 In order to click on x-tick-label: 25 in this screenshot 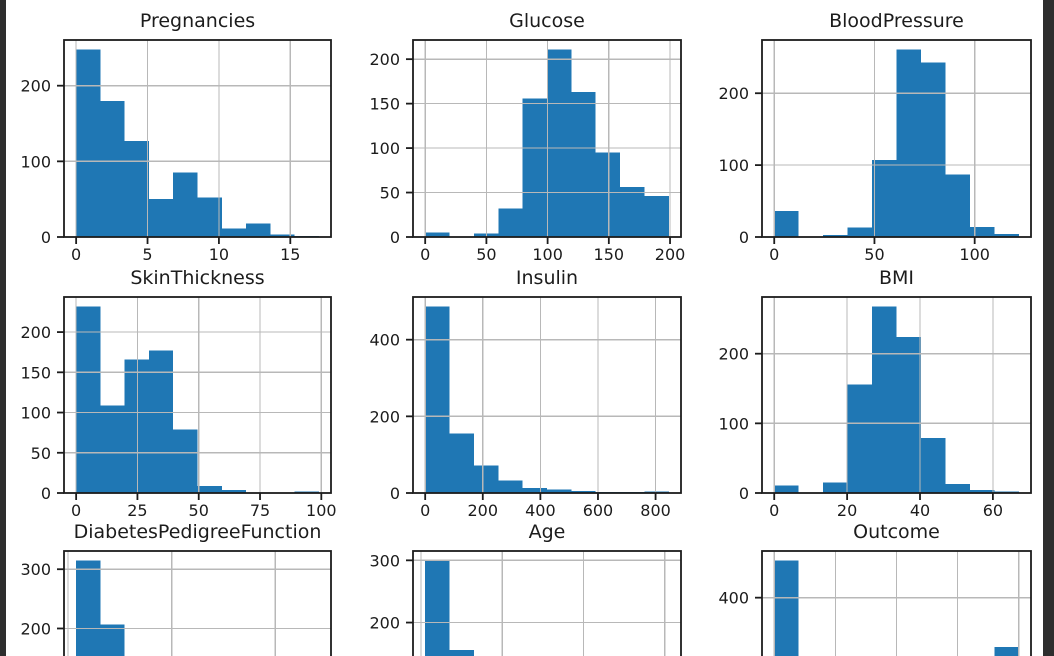, I will do `click(137, 510)`.